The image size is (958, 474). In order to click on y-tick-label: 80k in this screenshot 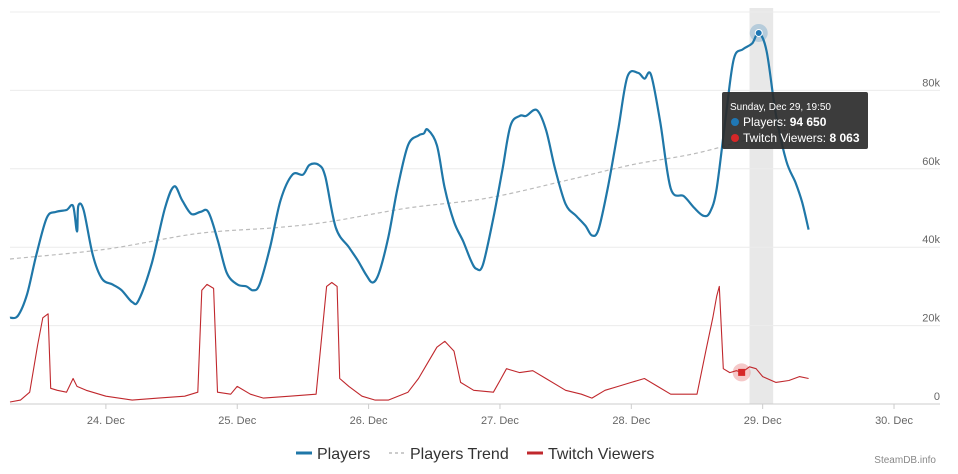, I will do `click(931, 83)`.